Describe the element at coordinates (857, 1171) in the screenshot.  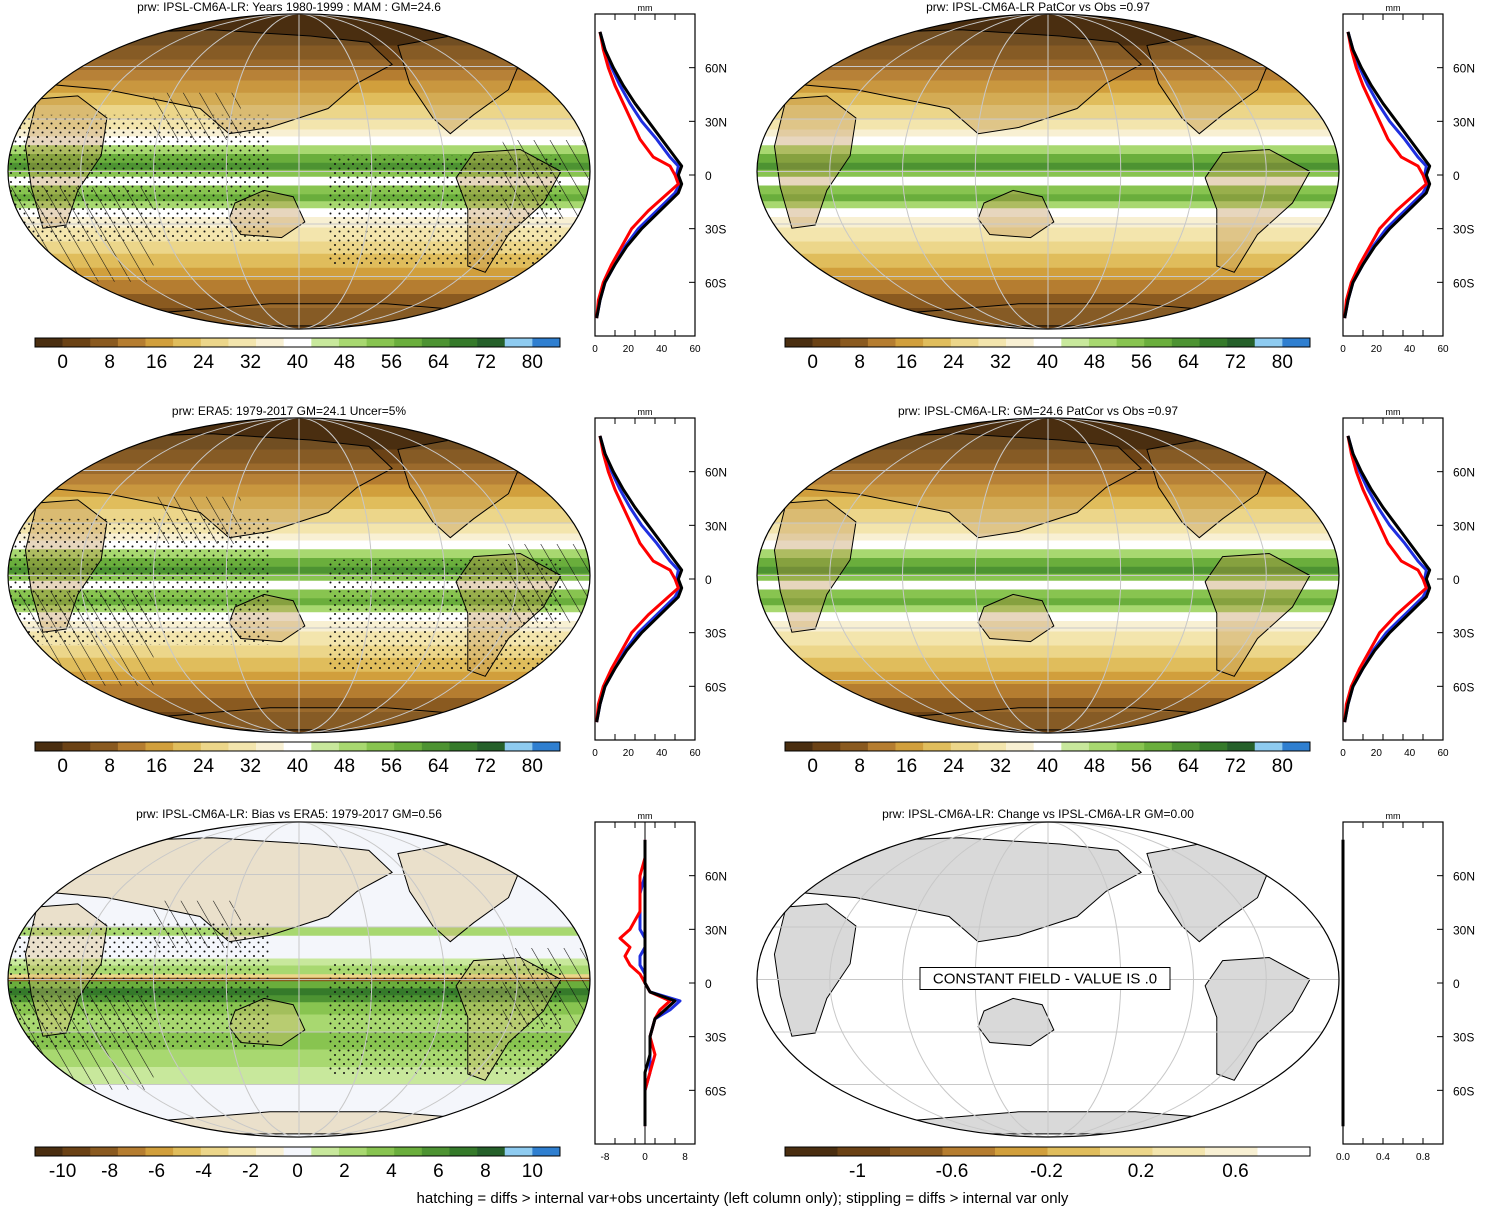
I see `colorbar-label: -1` at that location.